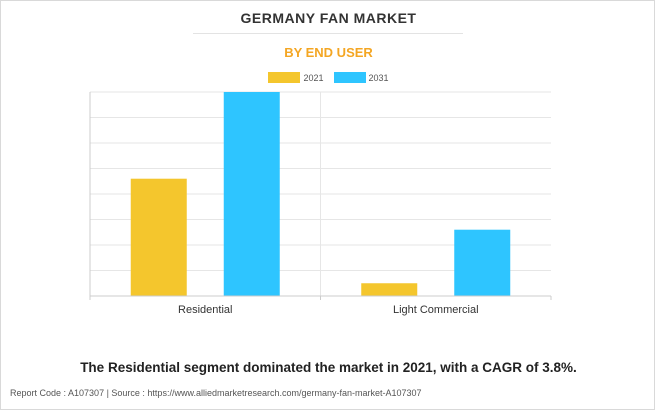  What do you see at coordinates (158, 237) in the screenshot?
I see `bar-residential-2021` at bounding box center [158, 237].